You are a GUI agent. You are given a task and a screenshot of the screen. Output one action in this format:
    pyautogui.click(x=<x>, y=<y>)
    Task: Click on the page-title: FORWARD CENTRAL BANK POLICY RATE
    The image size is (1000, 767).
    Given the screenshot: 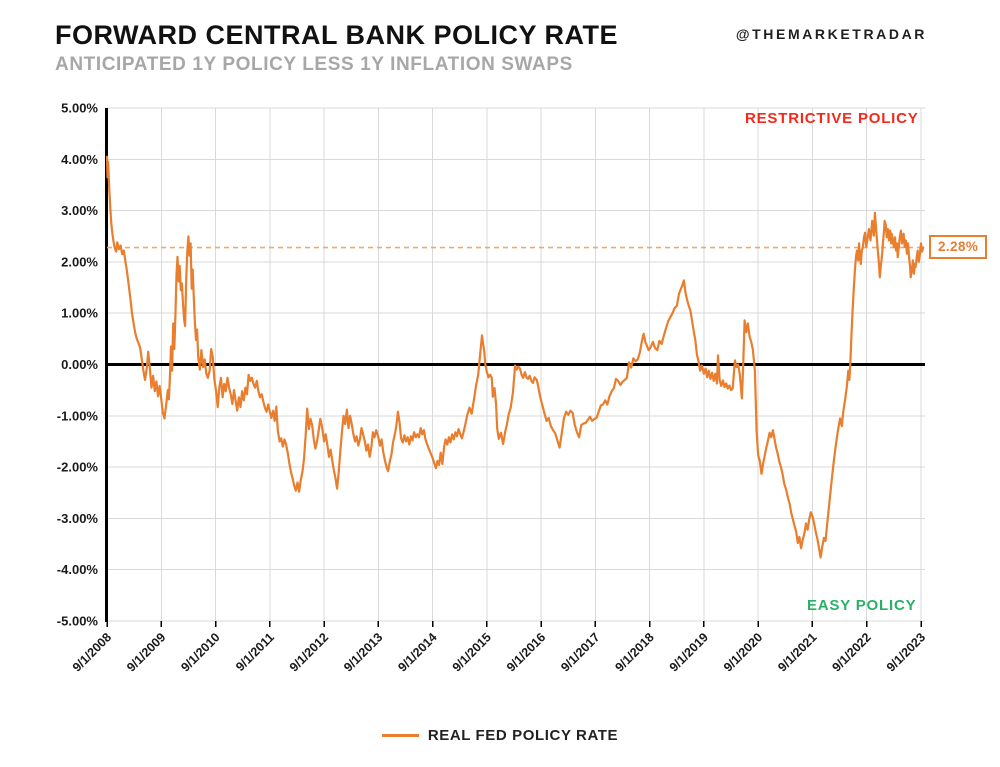 What is the action you would take?
    pyautogui.click(x=337, y=35)
    